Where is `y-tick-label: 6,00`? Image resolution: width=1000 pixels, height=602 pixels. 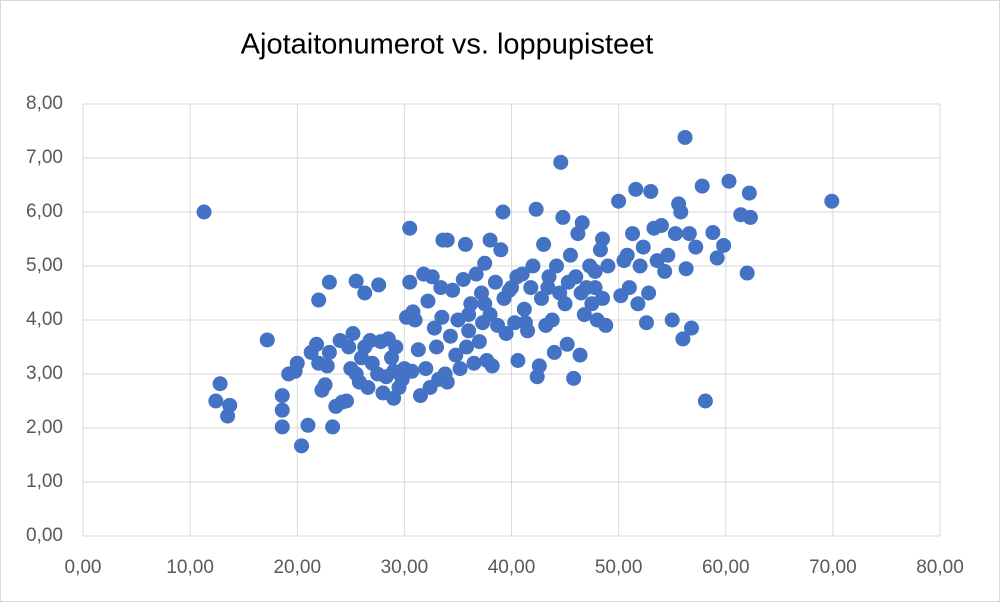 y-tick-label: 6,00 is located at coordinates (44, 211).